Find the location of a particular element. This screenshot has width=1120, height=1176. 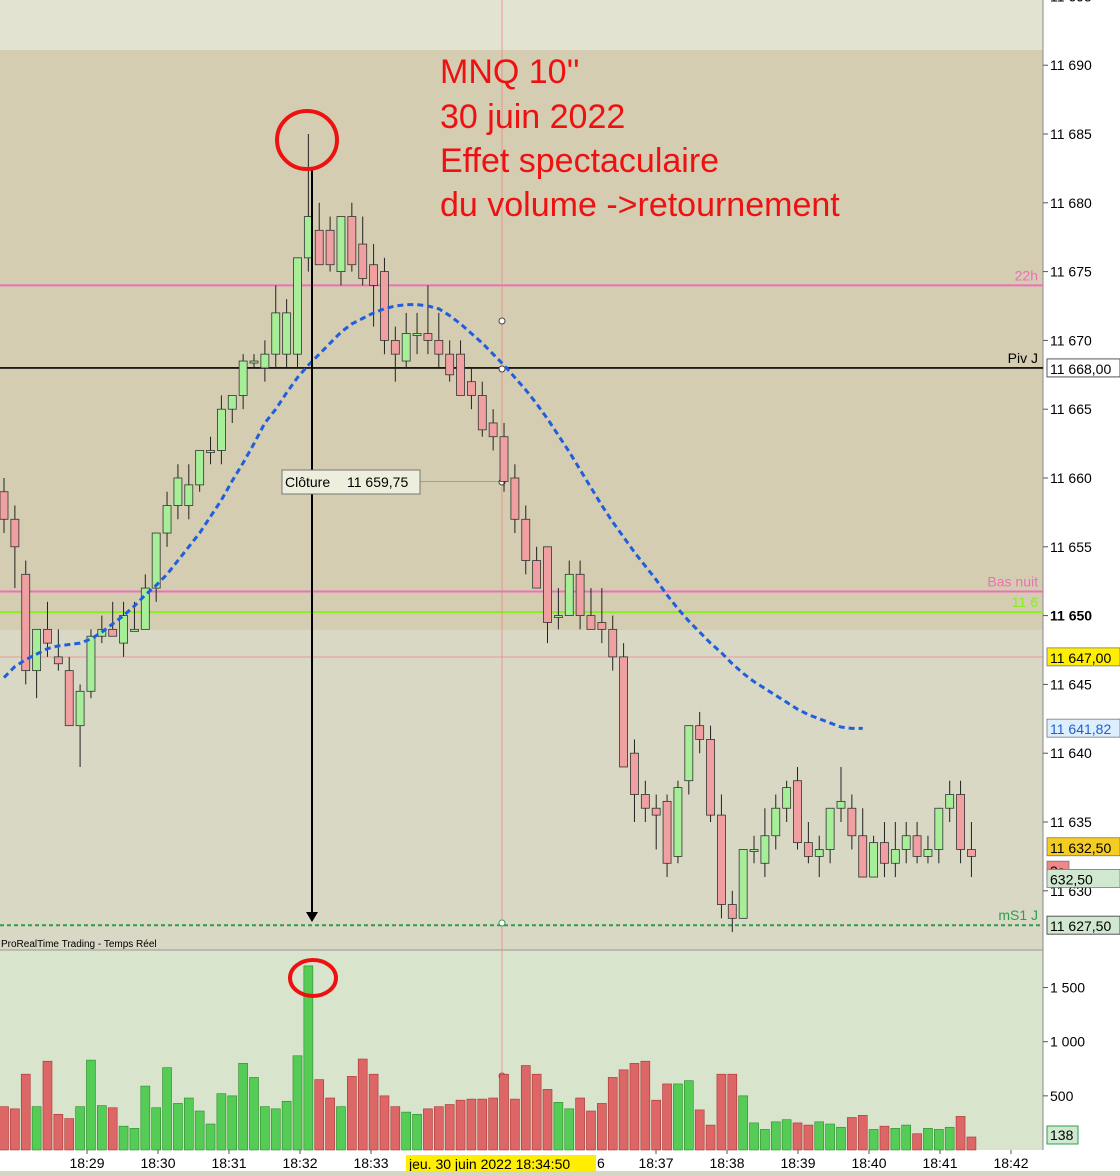

volume-bars is located at coordinates (488, 1058).